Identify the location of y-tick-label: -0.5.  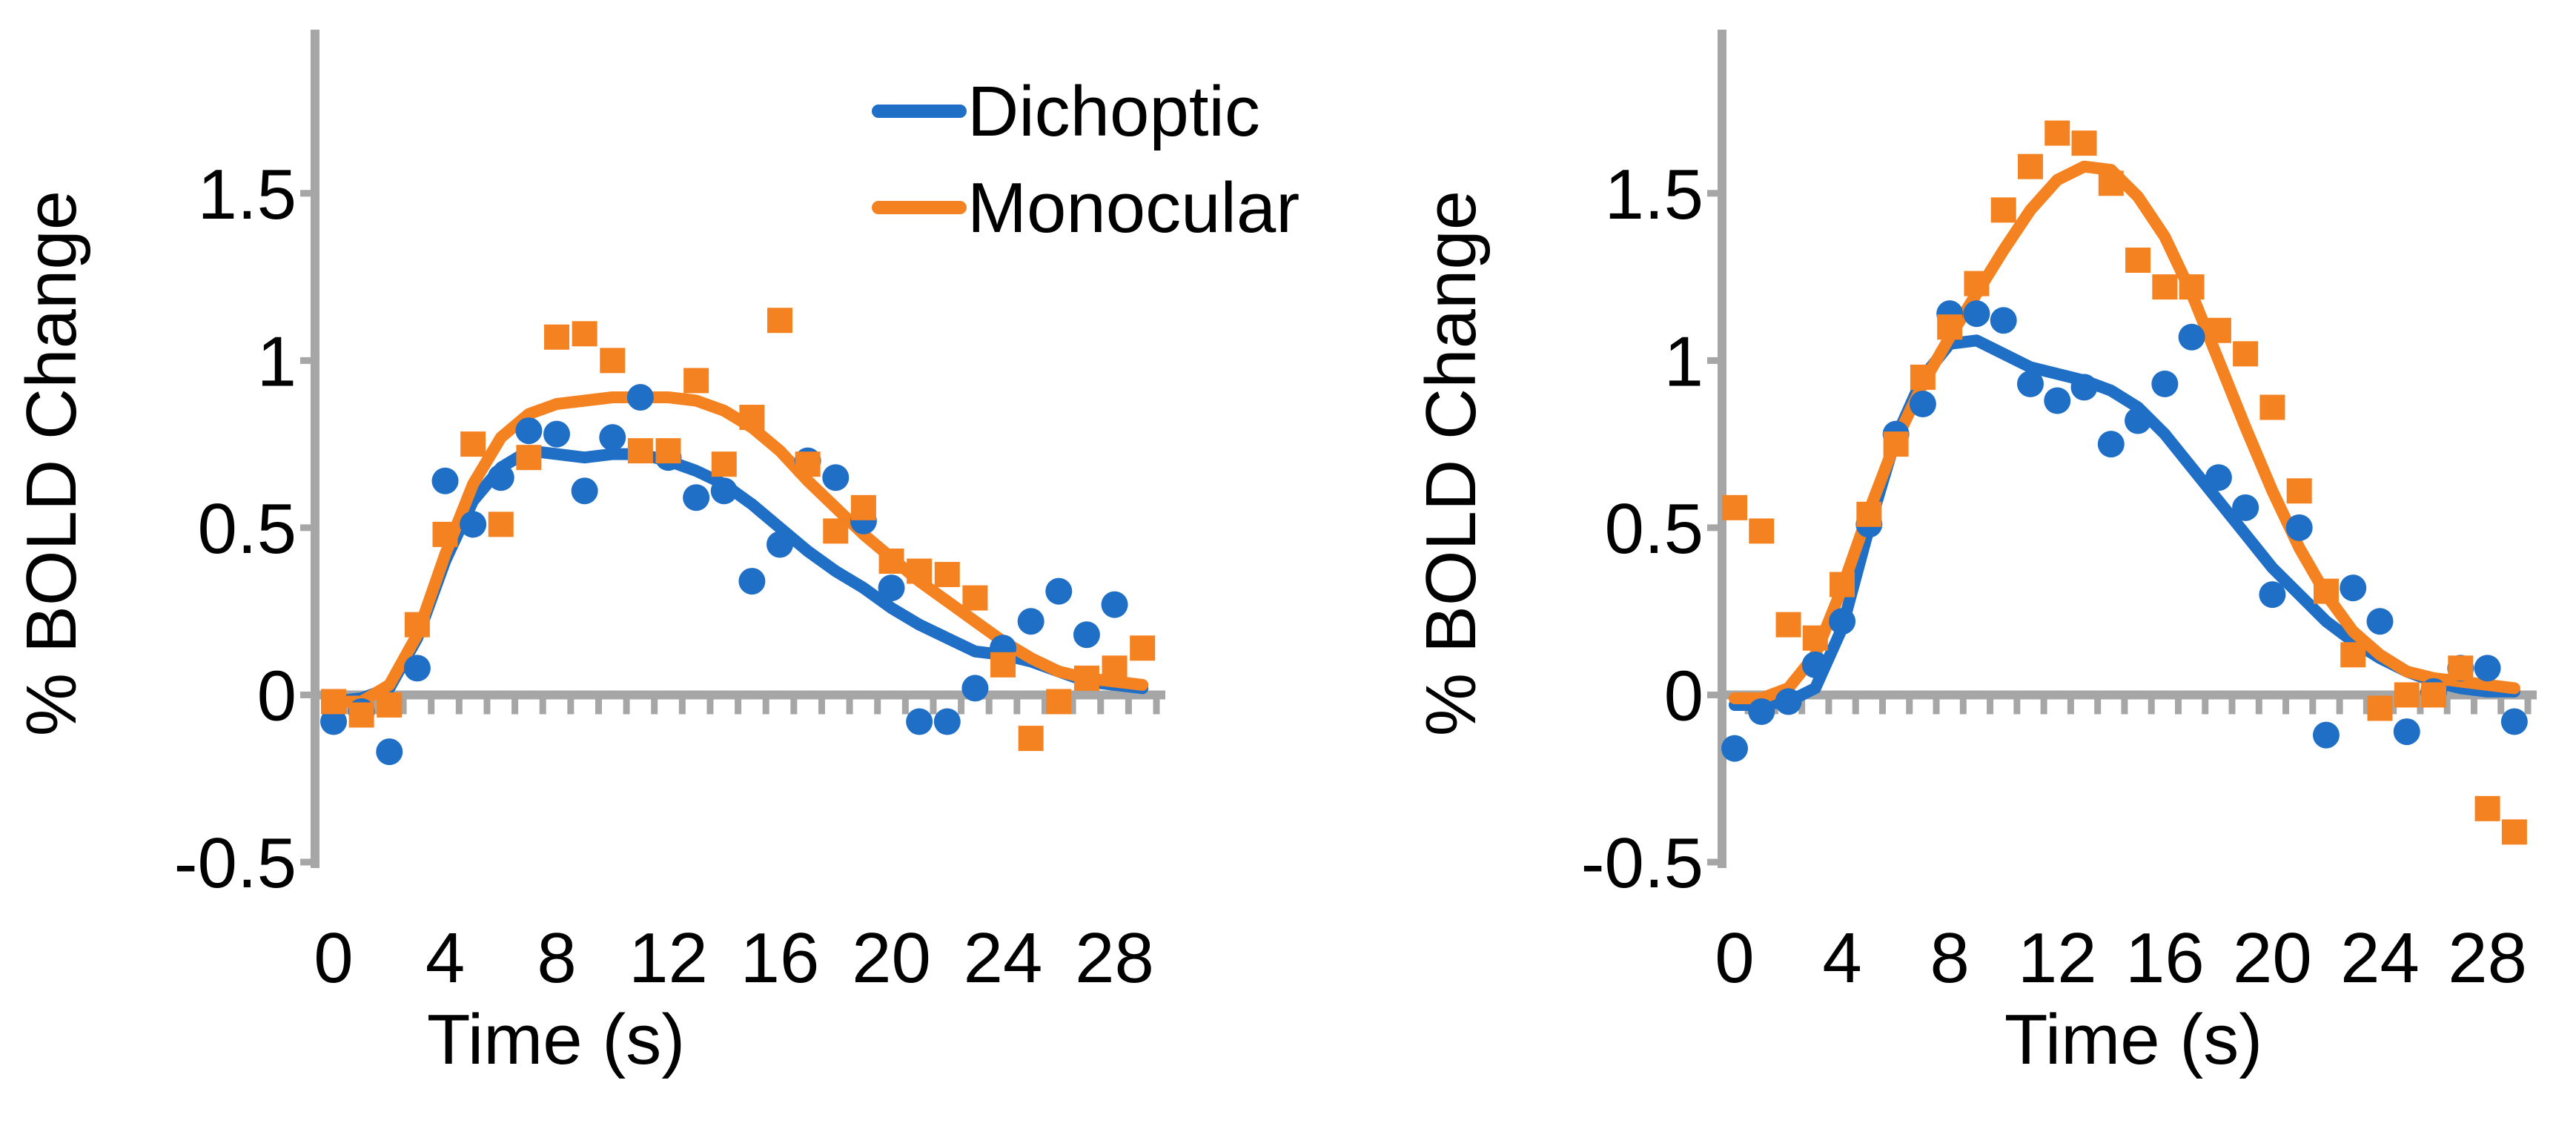
(235, 863).